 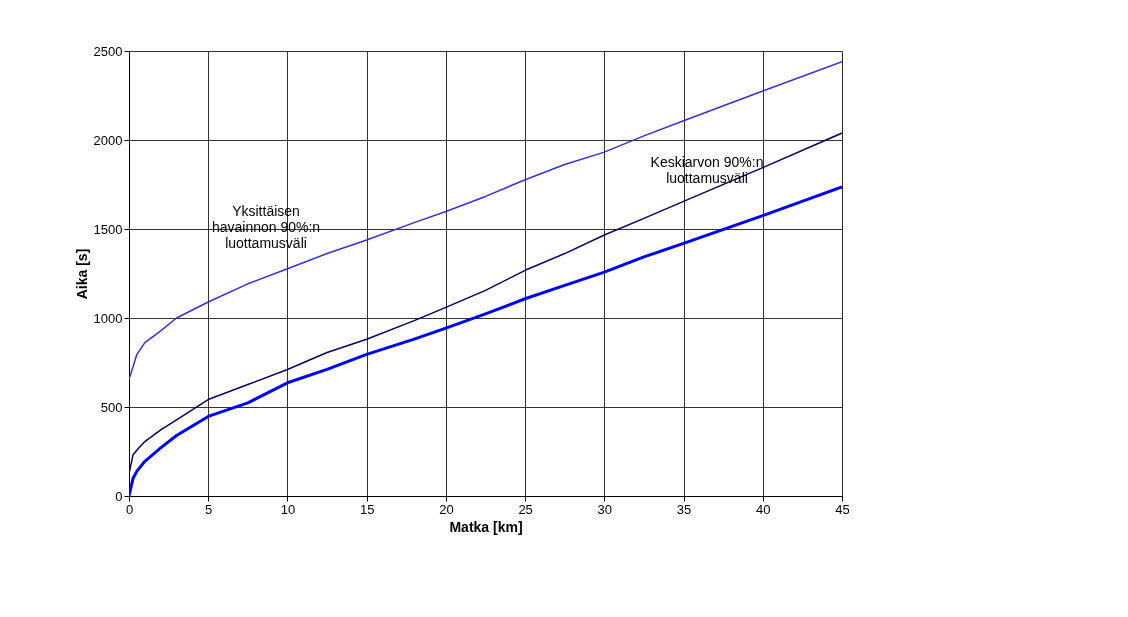 What do you see at coordinates (108, 51) in the screenshot?
I see `y-tick-label: 2500` at bounding box center [108, 51].